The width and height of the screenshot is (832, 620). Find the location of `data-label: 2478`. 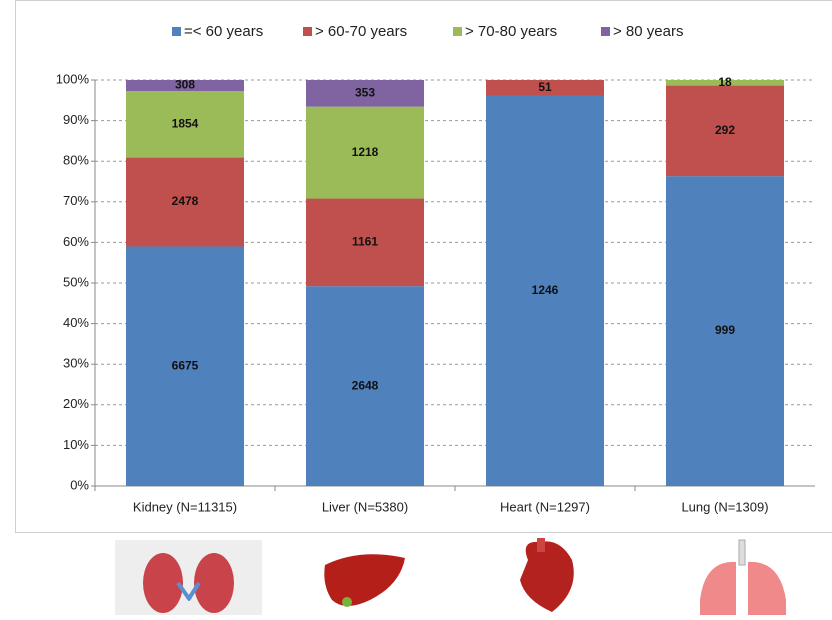

data-label: 2478 is located at coordinates (185, 201).